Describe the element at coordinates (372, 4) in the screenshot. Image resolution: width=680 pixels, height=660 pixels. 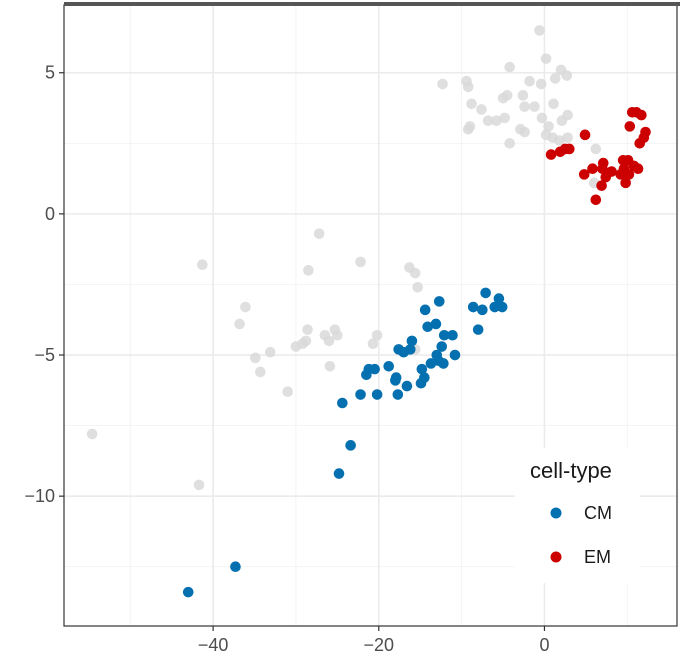
I see `top-frame-edge` at that location.